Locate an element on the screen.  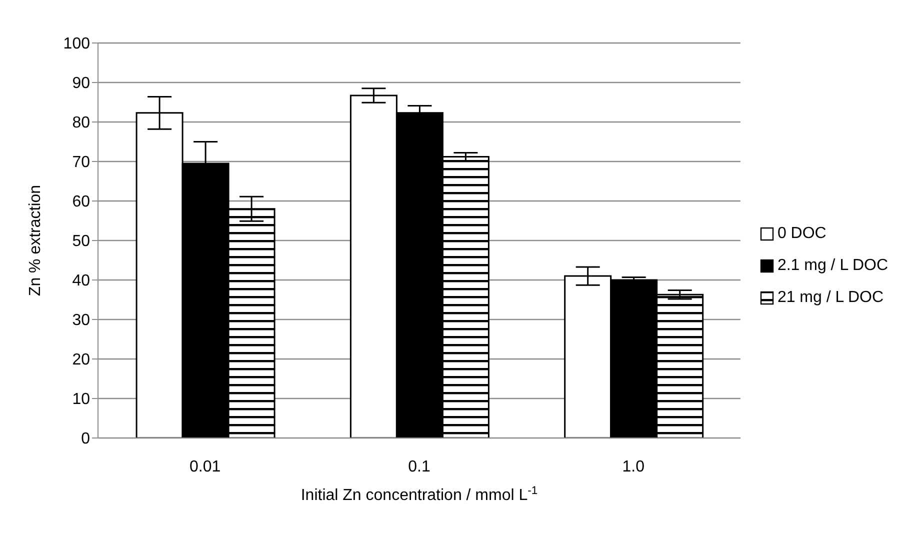
y-tick-label: 30 is located at coordinates (81, 321).